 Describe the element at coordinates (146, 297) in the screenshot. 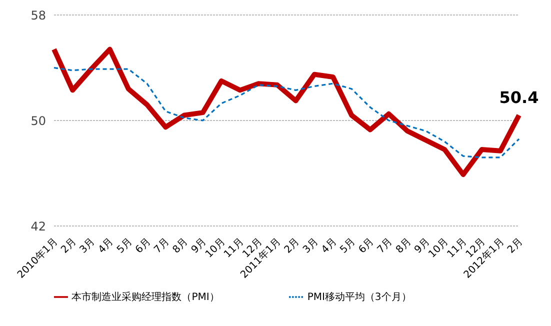

I see `legend-label: 本市制造业采购经理指数（PMI）` at that location.